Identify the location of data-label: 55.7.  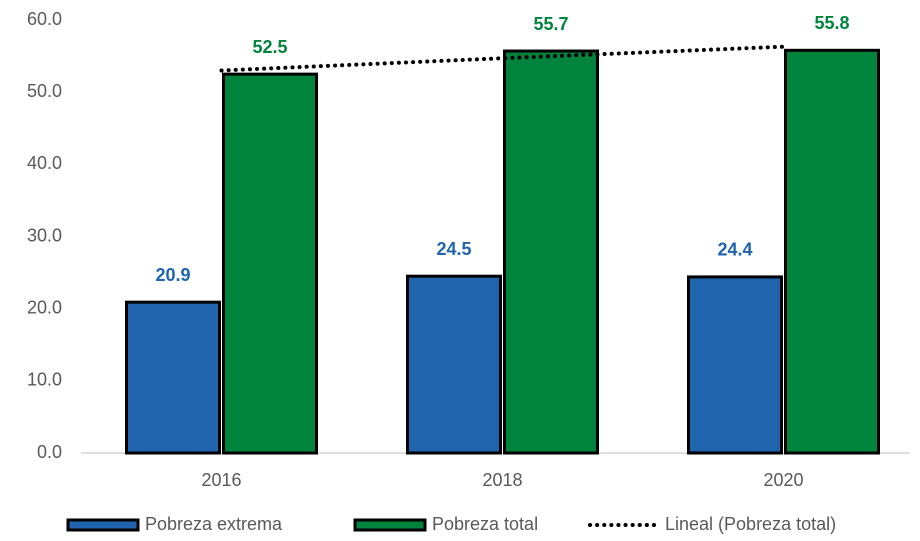
(550, 24).